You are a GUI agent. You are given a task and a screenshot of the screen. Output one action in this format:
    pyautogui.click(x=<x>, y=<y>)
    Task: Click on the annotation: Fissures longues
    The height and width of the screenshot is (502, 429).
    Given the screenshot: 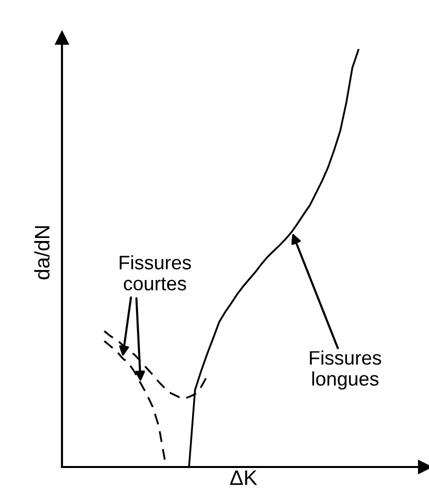 What is the action you would take?
    pyautogui.click(x=346, y=370)
    